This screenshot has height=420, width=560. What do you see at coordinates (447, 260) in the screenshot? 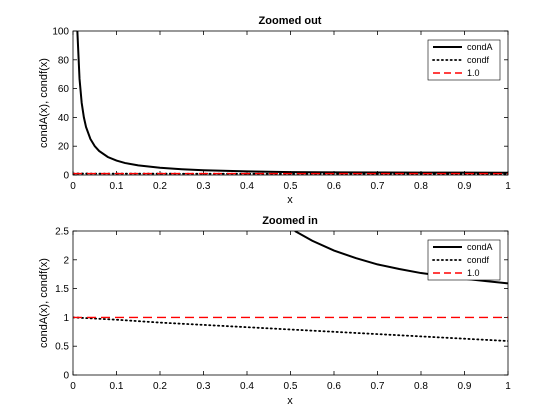
I see `zoomed-in-legend-samples` at bounding box center [447, 260].